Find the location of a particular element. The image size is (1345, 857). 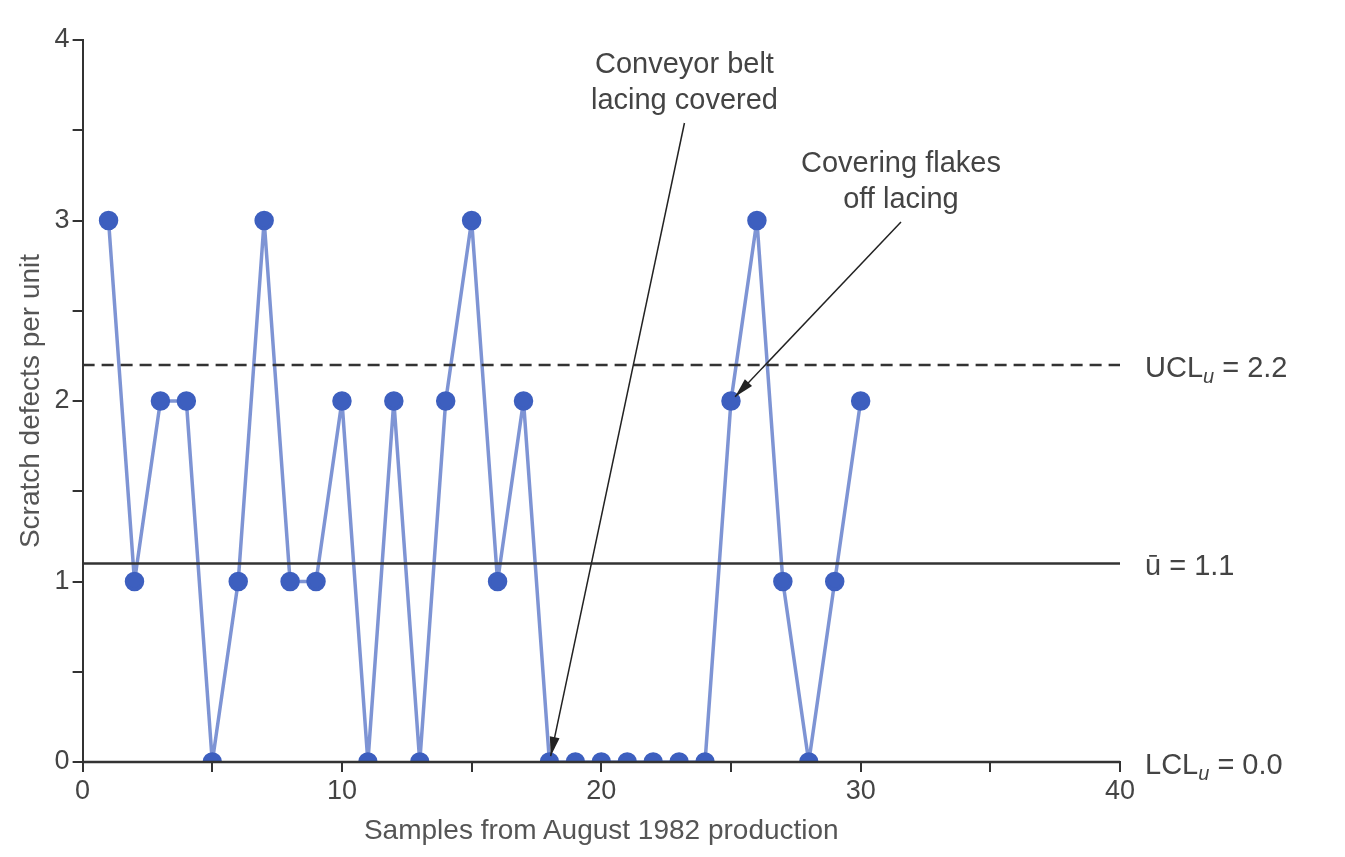

x-tick-label: 10 is located at coordinates (341, 789).